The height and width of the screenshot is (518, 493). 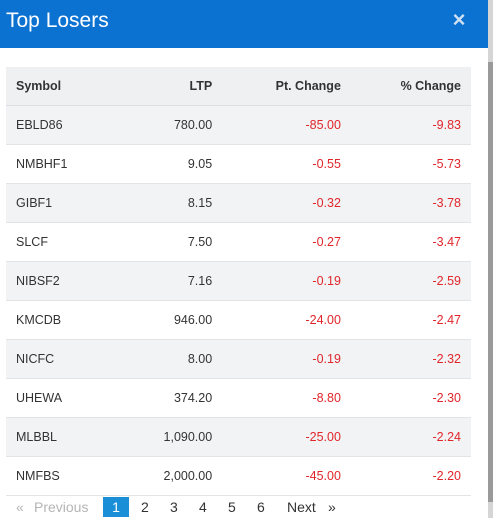 What do you see at coordinates (65, 281) in the screenshot?
I see `cell-symbol: NIBSF2` at bounding box center [65, 281].